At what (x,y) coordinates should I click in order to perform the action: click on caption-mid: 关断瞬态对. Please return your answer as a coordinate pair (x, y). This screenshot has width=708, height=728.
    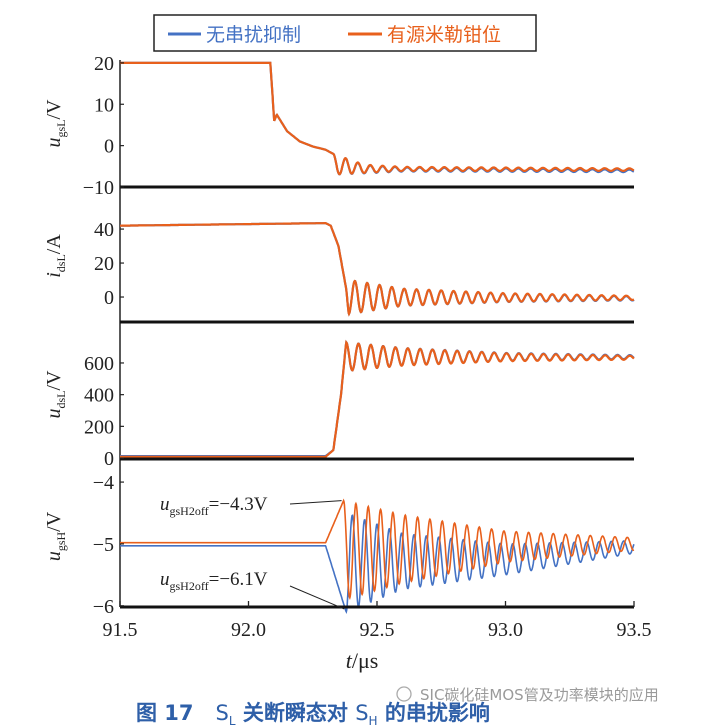
    Looking at the image, I should click on (296, 713).